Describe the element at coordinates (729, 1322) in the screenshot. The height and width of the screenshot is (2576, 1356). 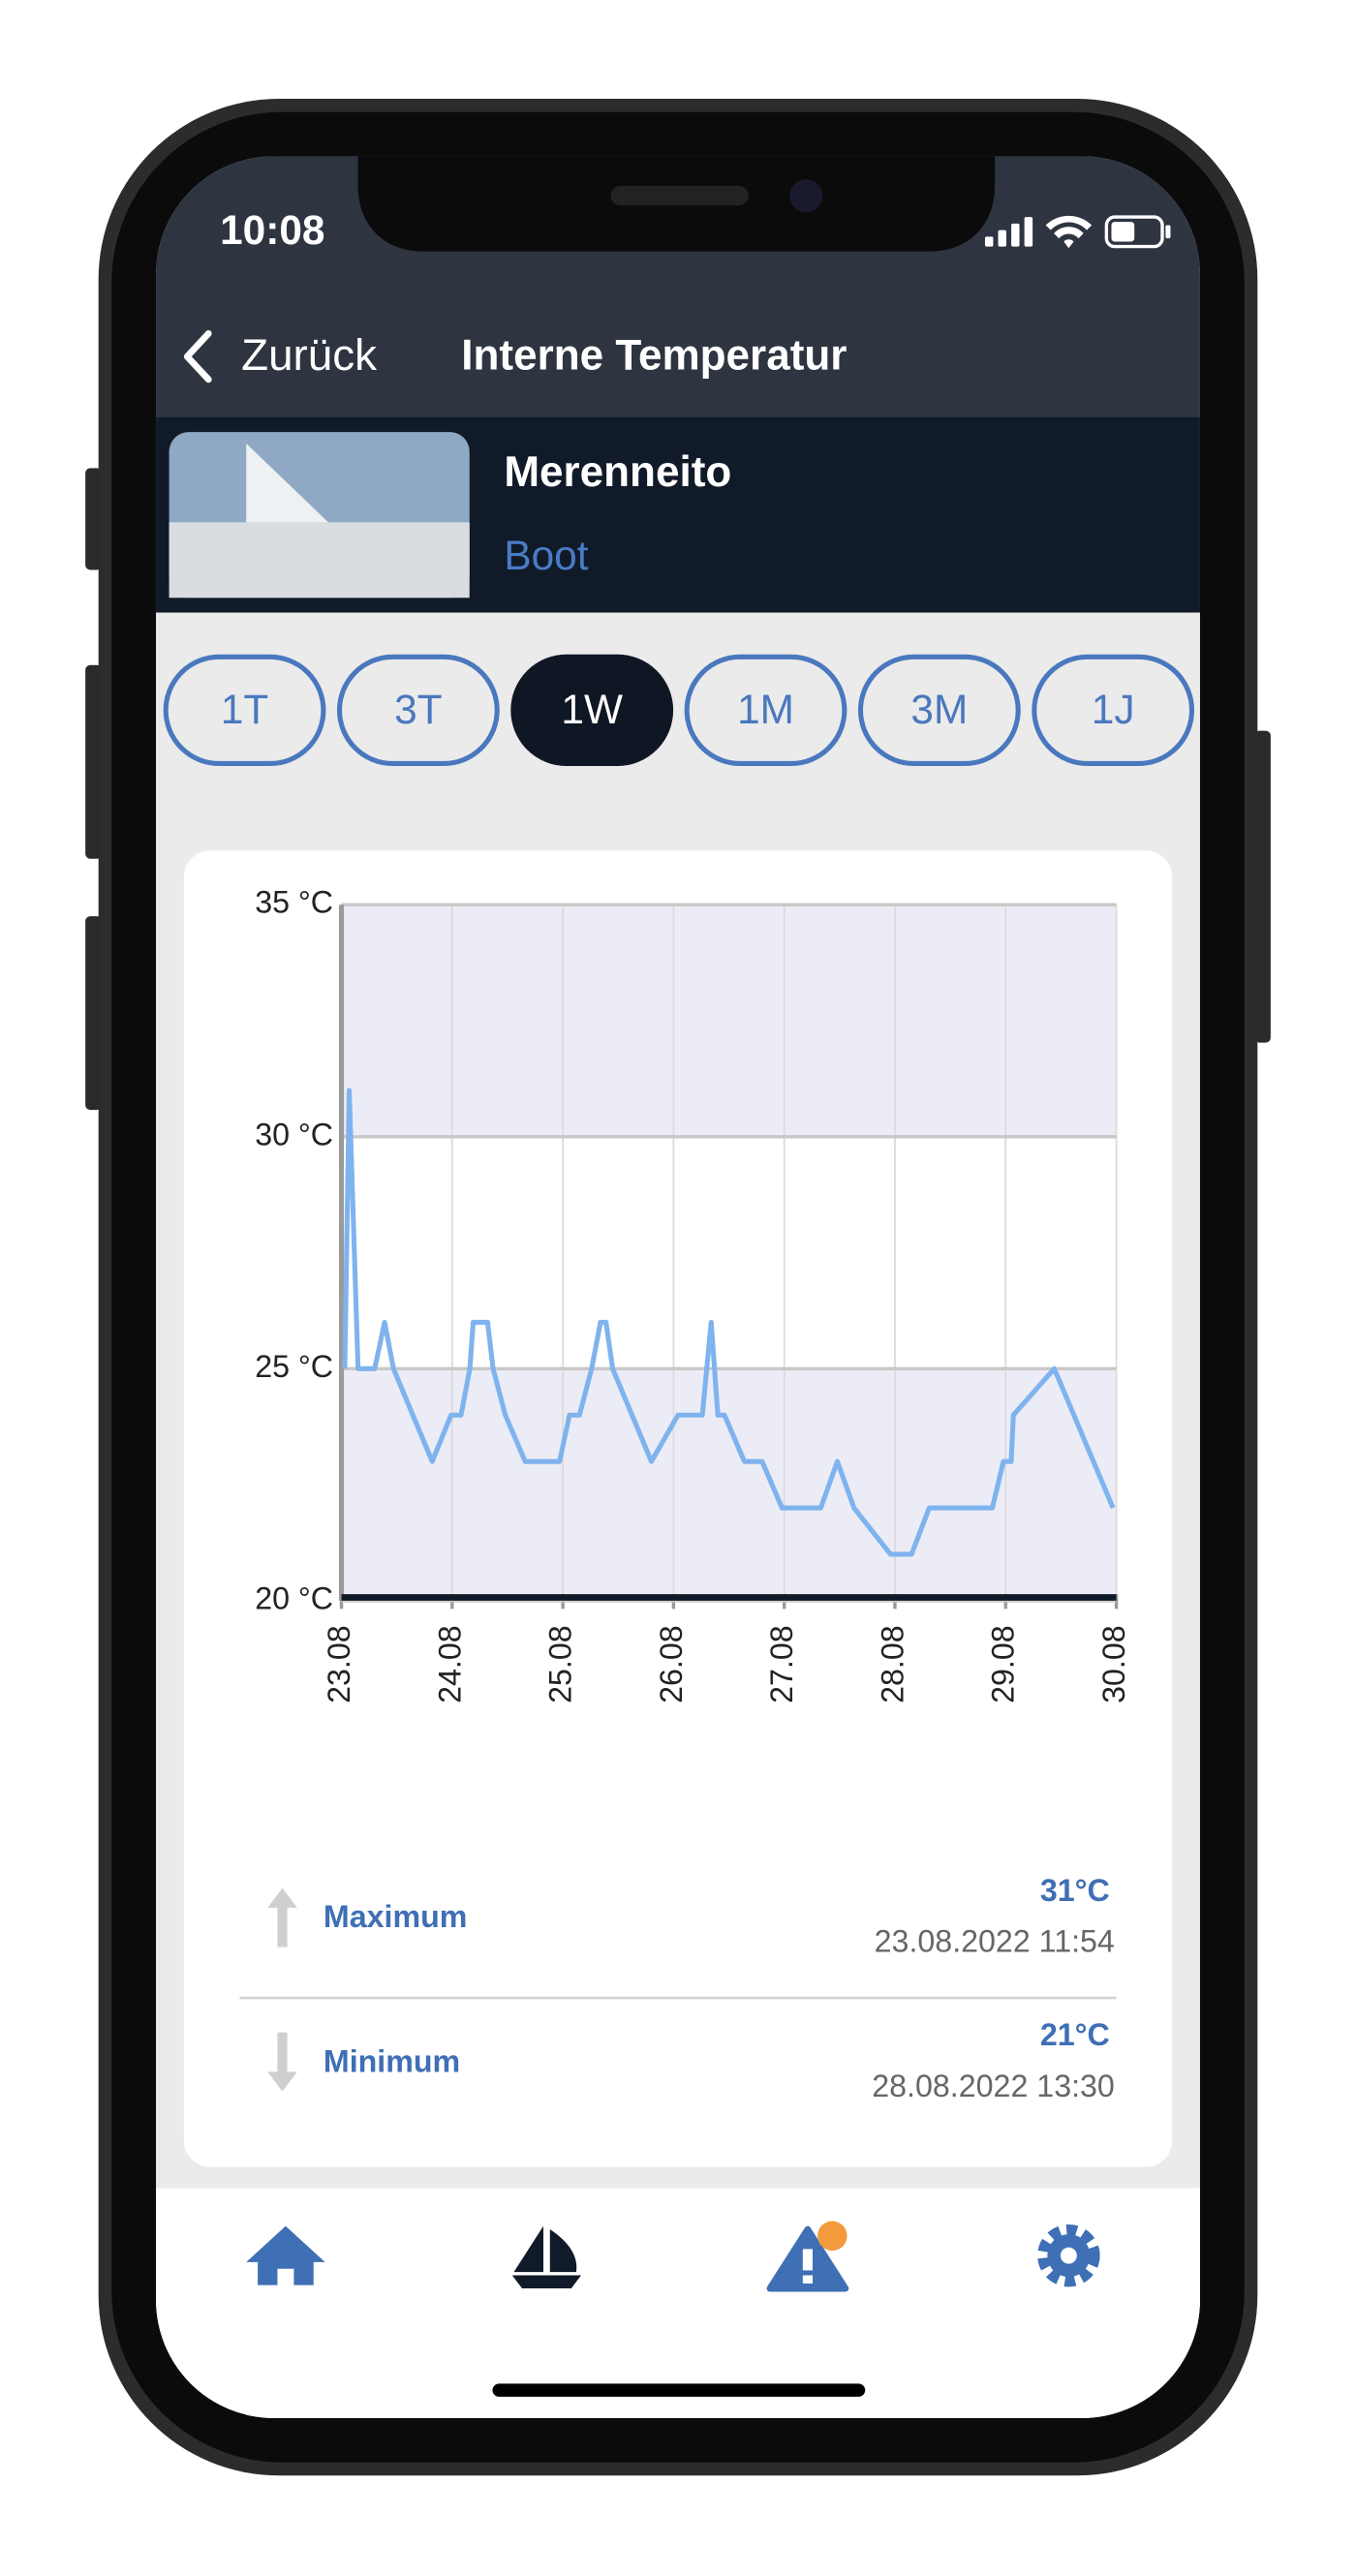
I see `temperature-line` at that location.